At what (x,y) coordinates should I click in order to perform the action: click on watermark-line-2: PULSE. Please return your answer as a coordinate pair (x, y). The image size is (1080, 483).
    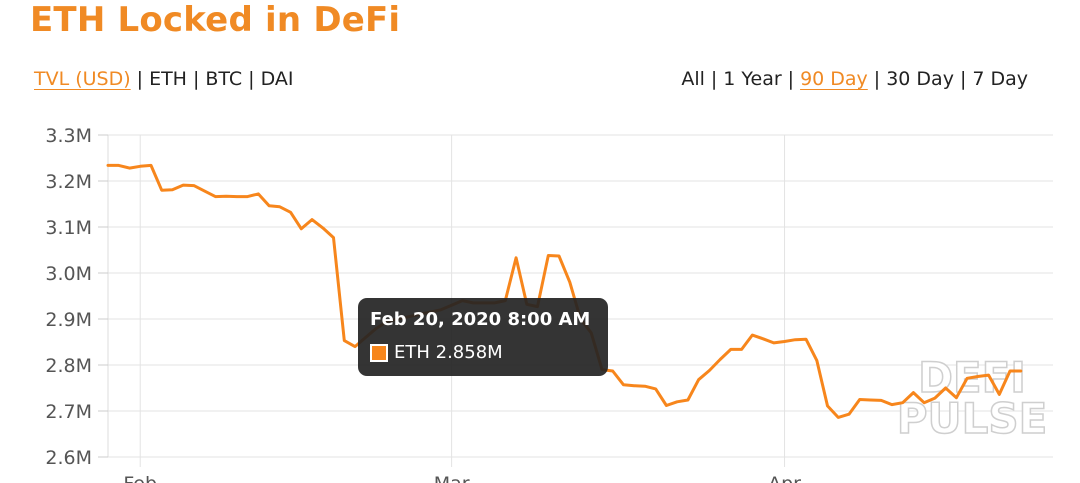
    Looking at the image, I should click on (972, 418).